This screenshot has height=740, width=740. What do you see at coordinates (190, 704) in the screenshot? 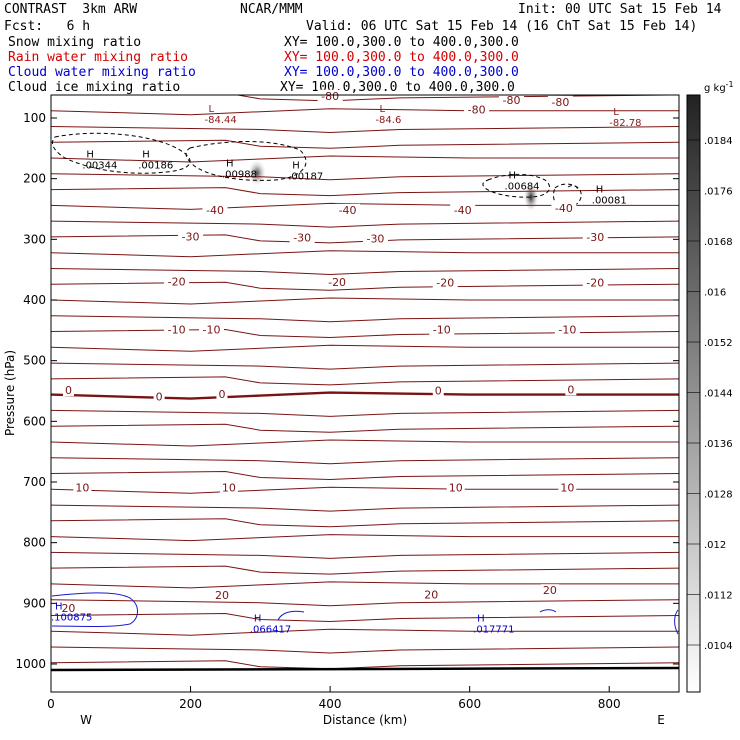
I see `x-tick-label: 200` at bounding box center [190, 704].